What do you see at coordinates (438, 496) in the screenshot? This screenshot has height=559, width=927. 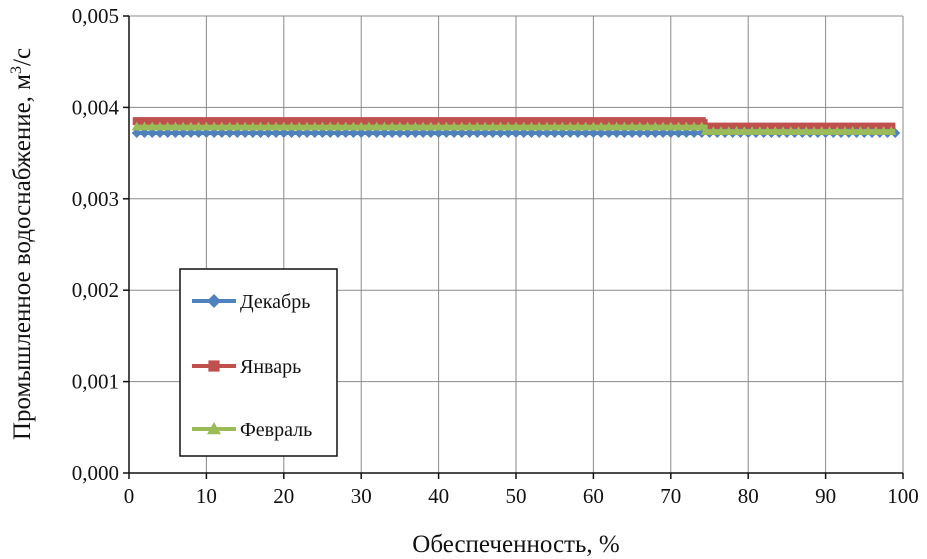 I see `x-tick-label: 40` at bounding box center [438, 496].